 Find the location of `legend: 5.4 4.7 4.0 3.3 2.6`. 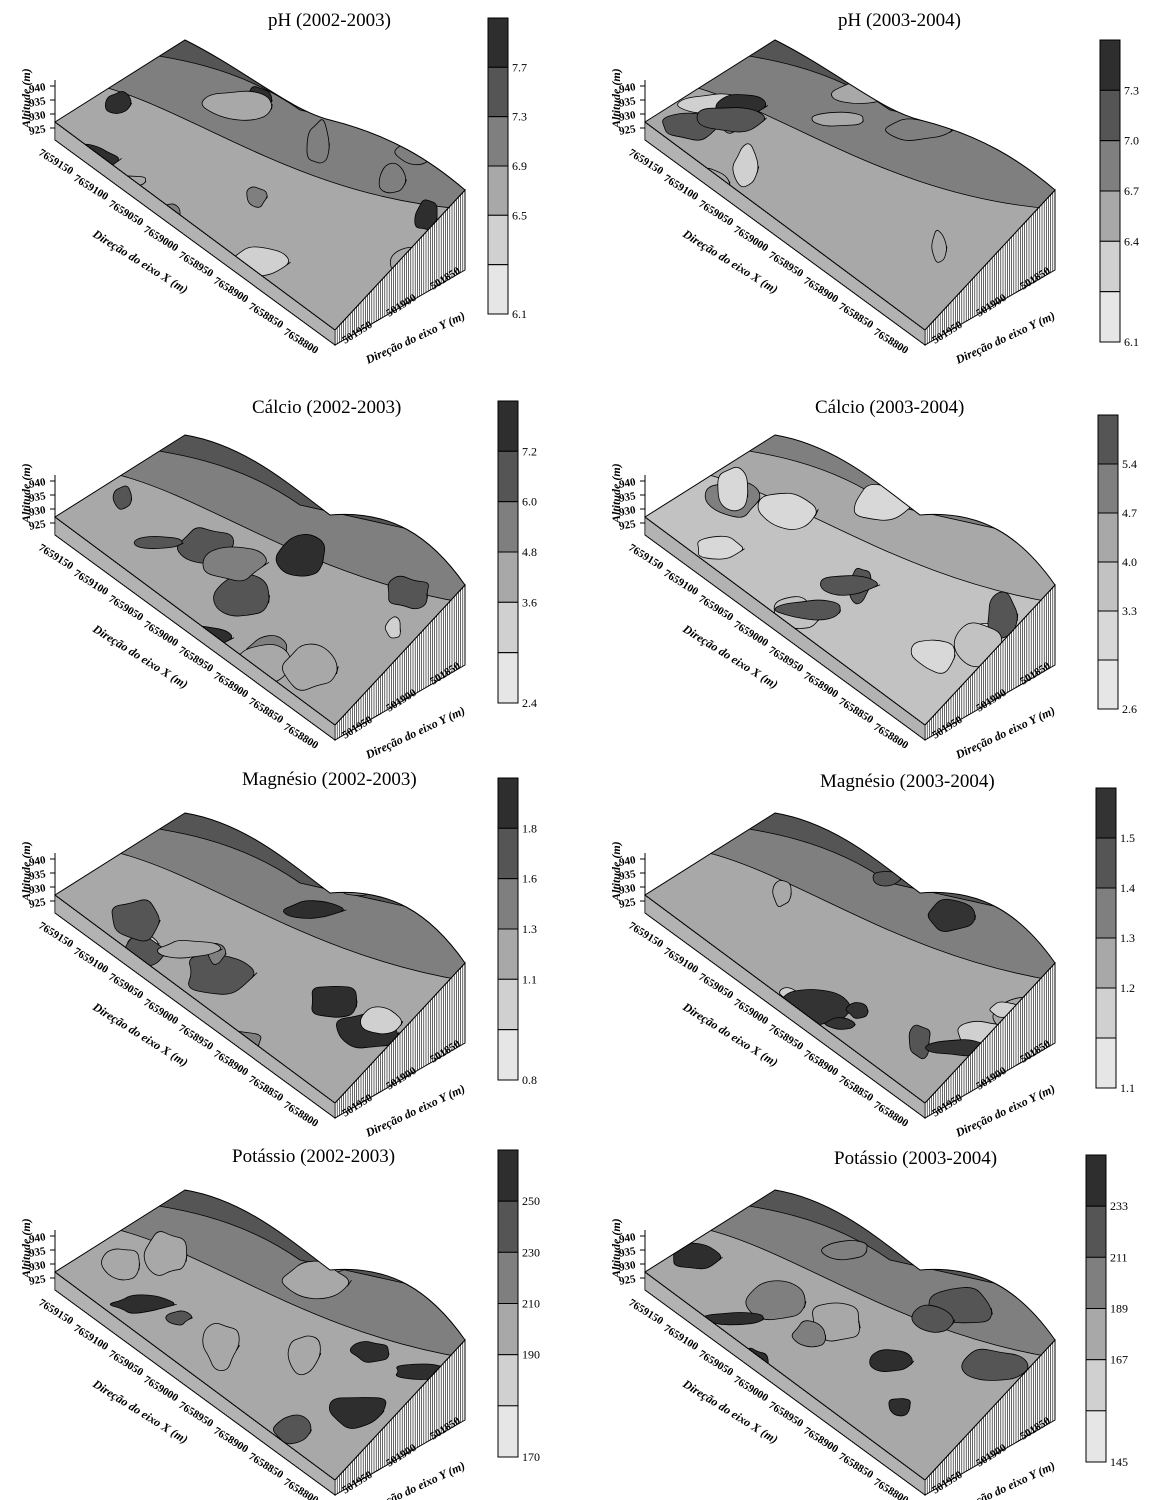

legend: 5.4 4.7 4.0 3.3 2.6 is located at coordinates (1117, 565).